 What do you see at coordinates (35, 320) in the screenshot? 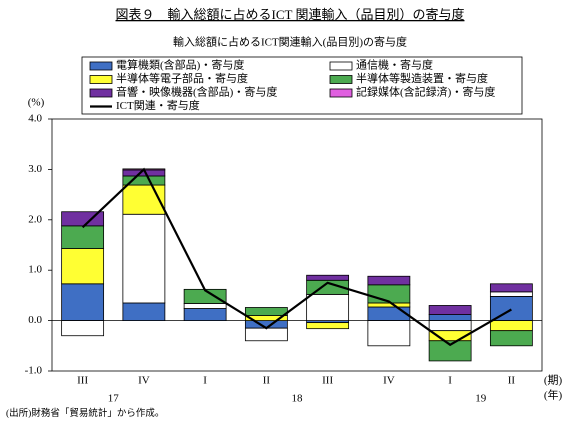
I see `y-tick-label: 0.0` at bounding box center [35, 320].